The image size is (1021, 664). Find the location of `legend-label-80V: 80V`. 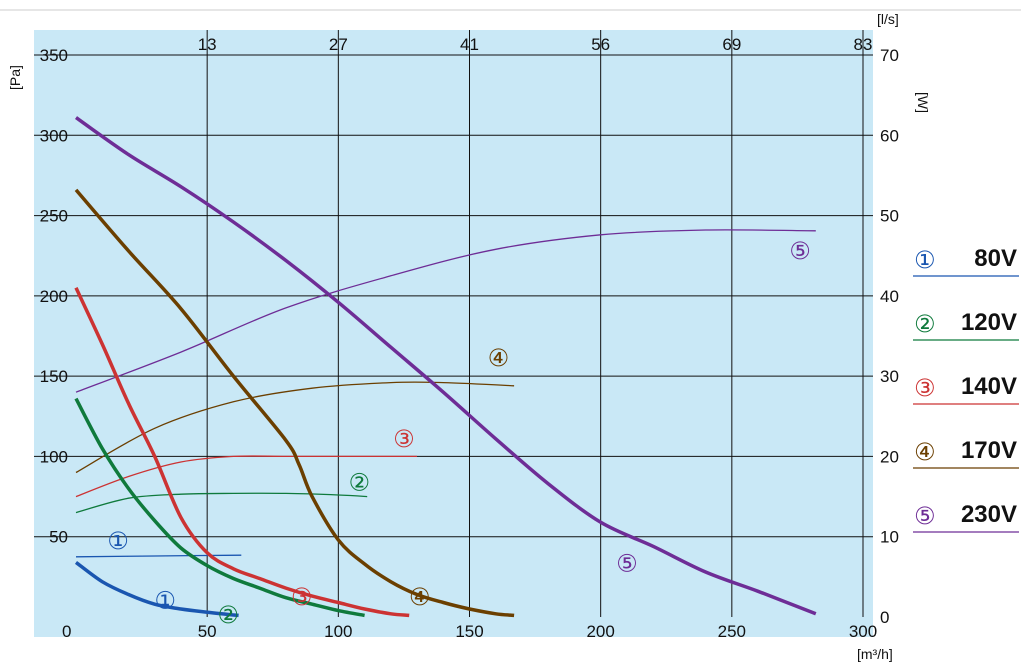

legend-label-80V: 80V is located at coordinates (995, 258).